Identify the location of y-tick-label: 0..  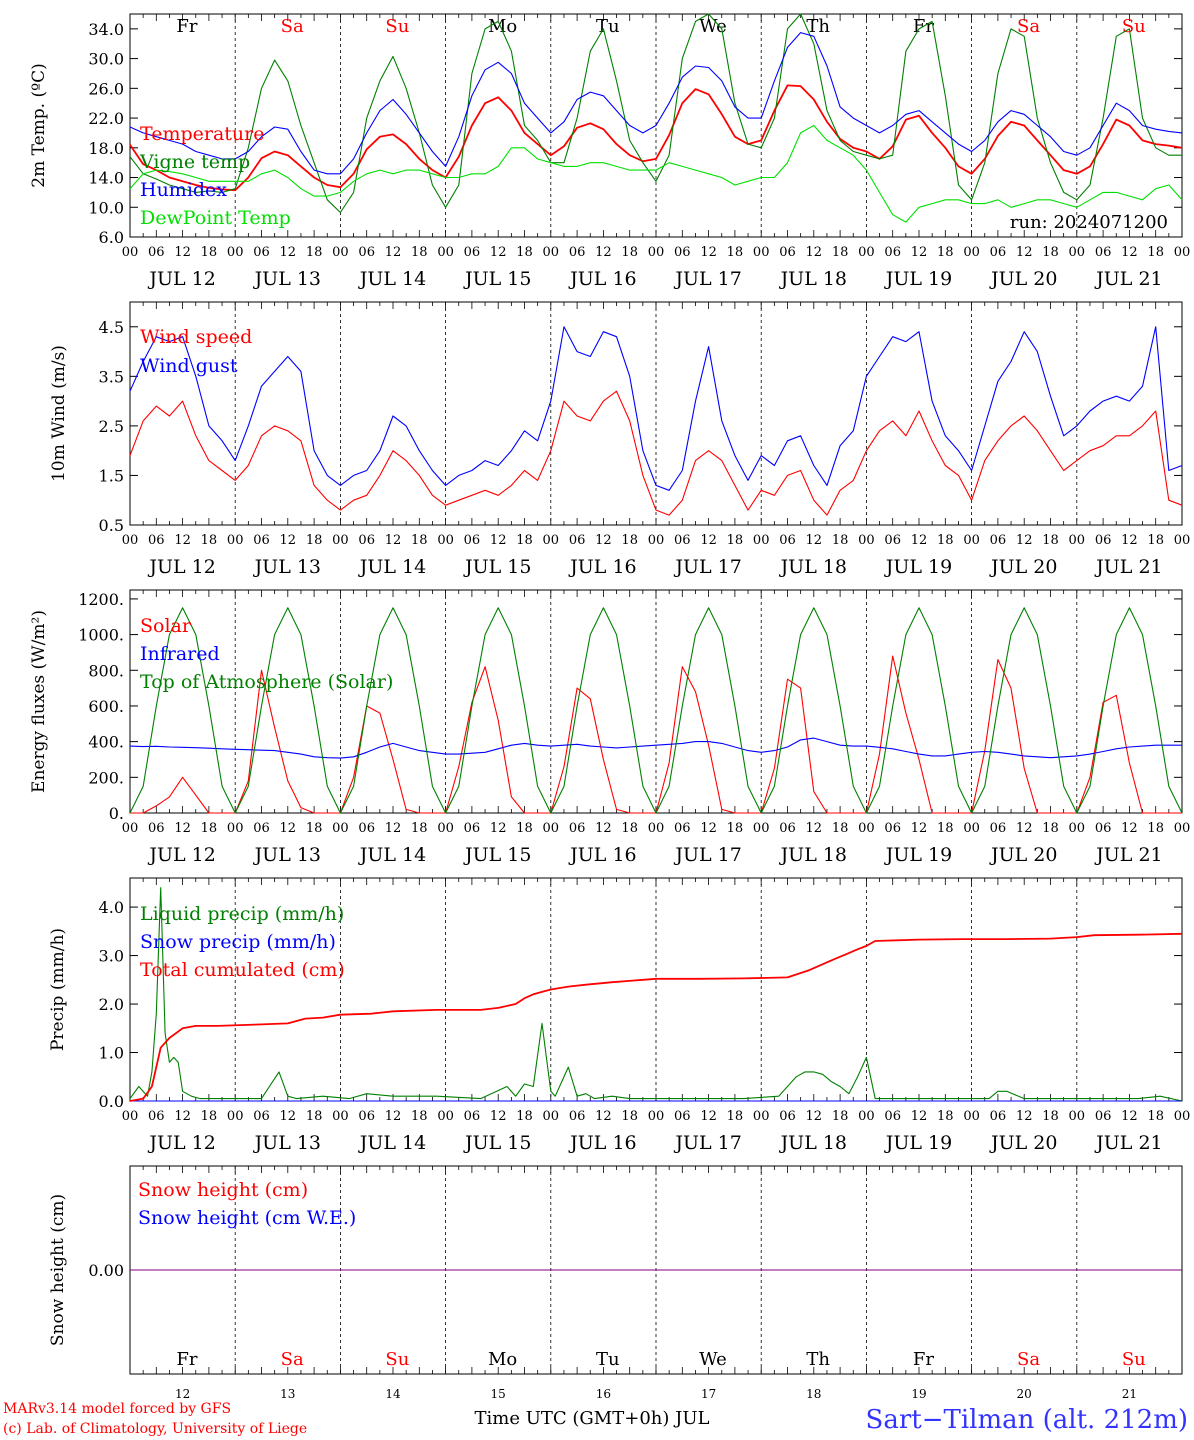
(116, 813).